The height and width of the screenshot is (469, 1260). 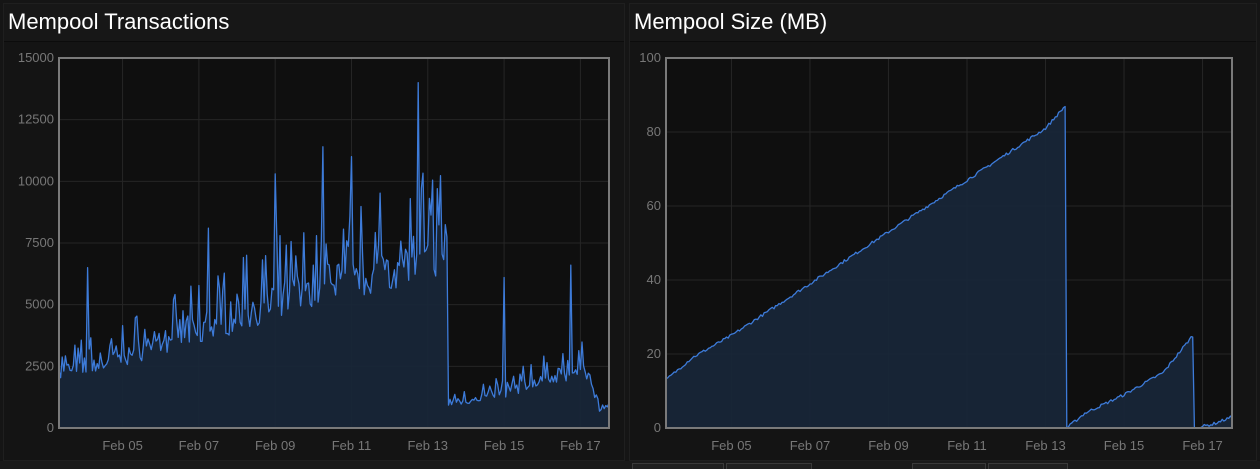 I want to click on y-tick-label: 5000, so click(x=39, y=304).